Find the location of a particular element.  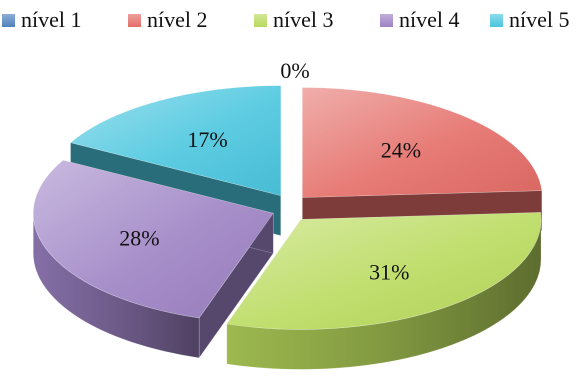

pie-slice-5-top is located at coordinates (175, 140).